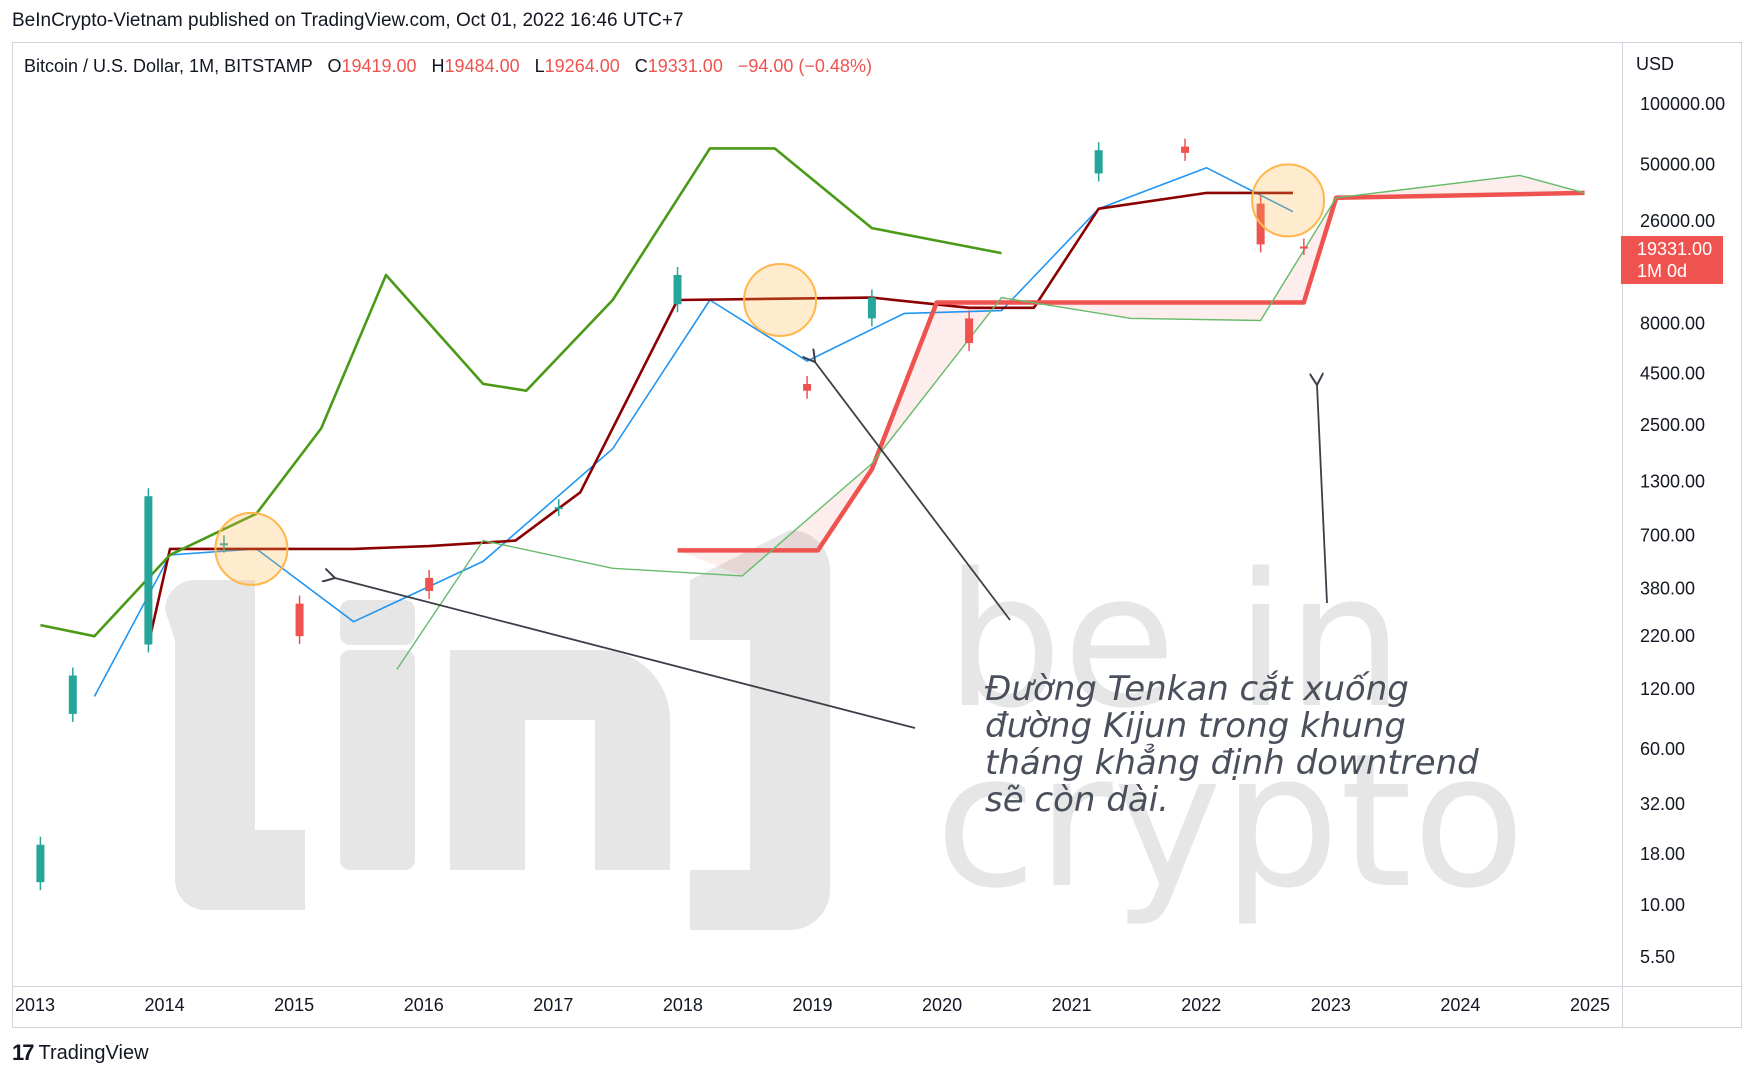  What do you see at coordinates (1331, 1005) in the screenshot?
I see `time-tick-label: 2023` at bounding box center [1331, 1005].